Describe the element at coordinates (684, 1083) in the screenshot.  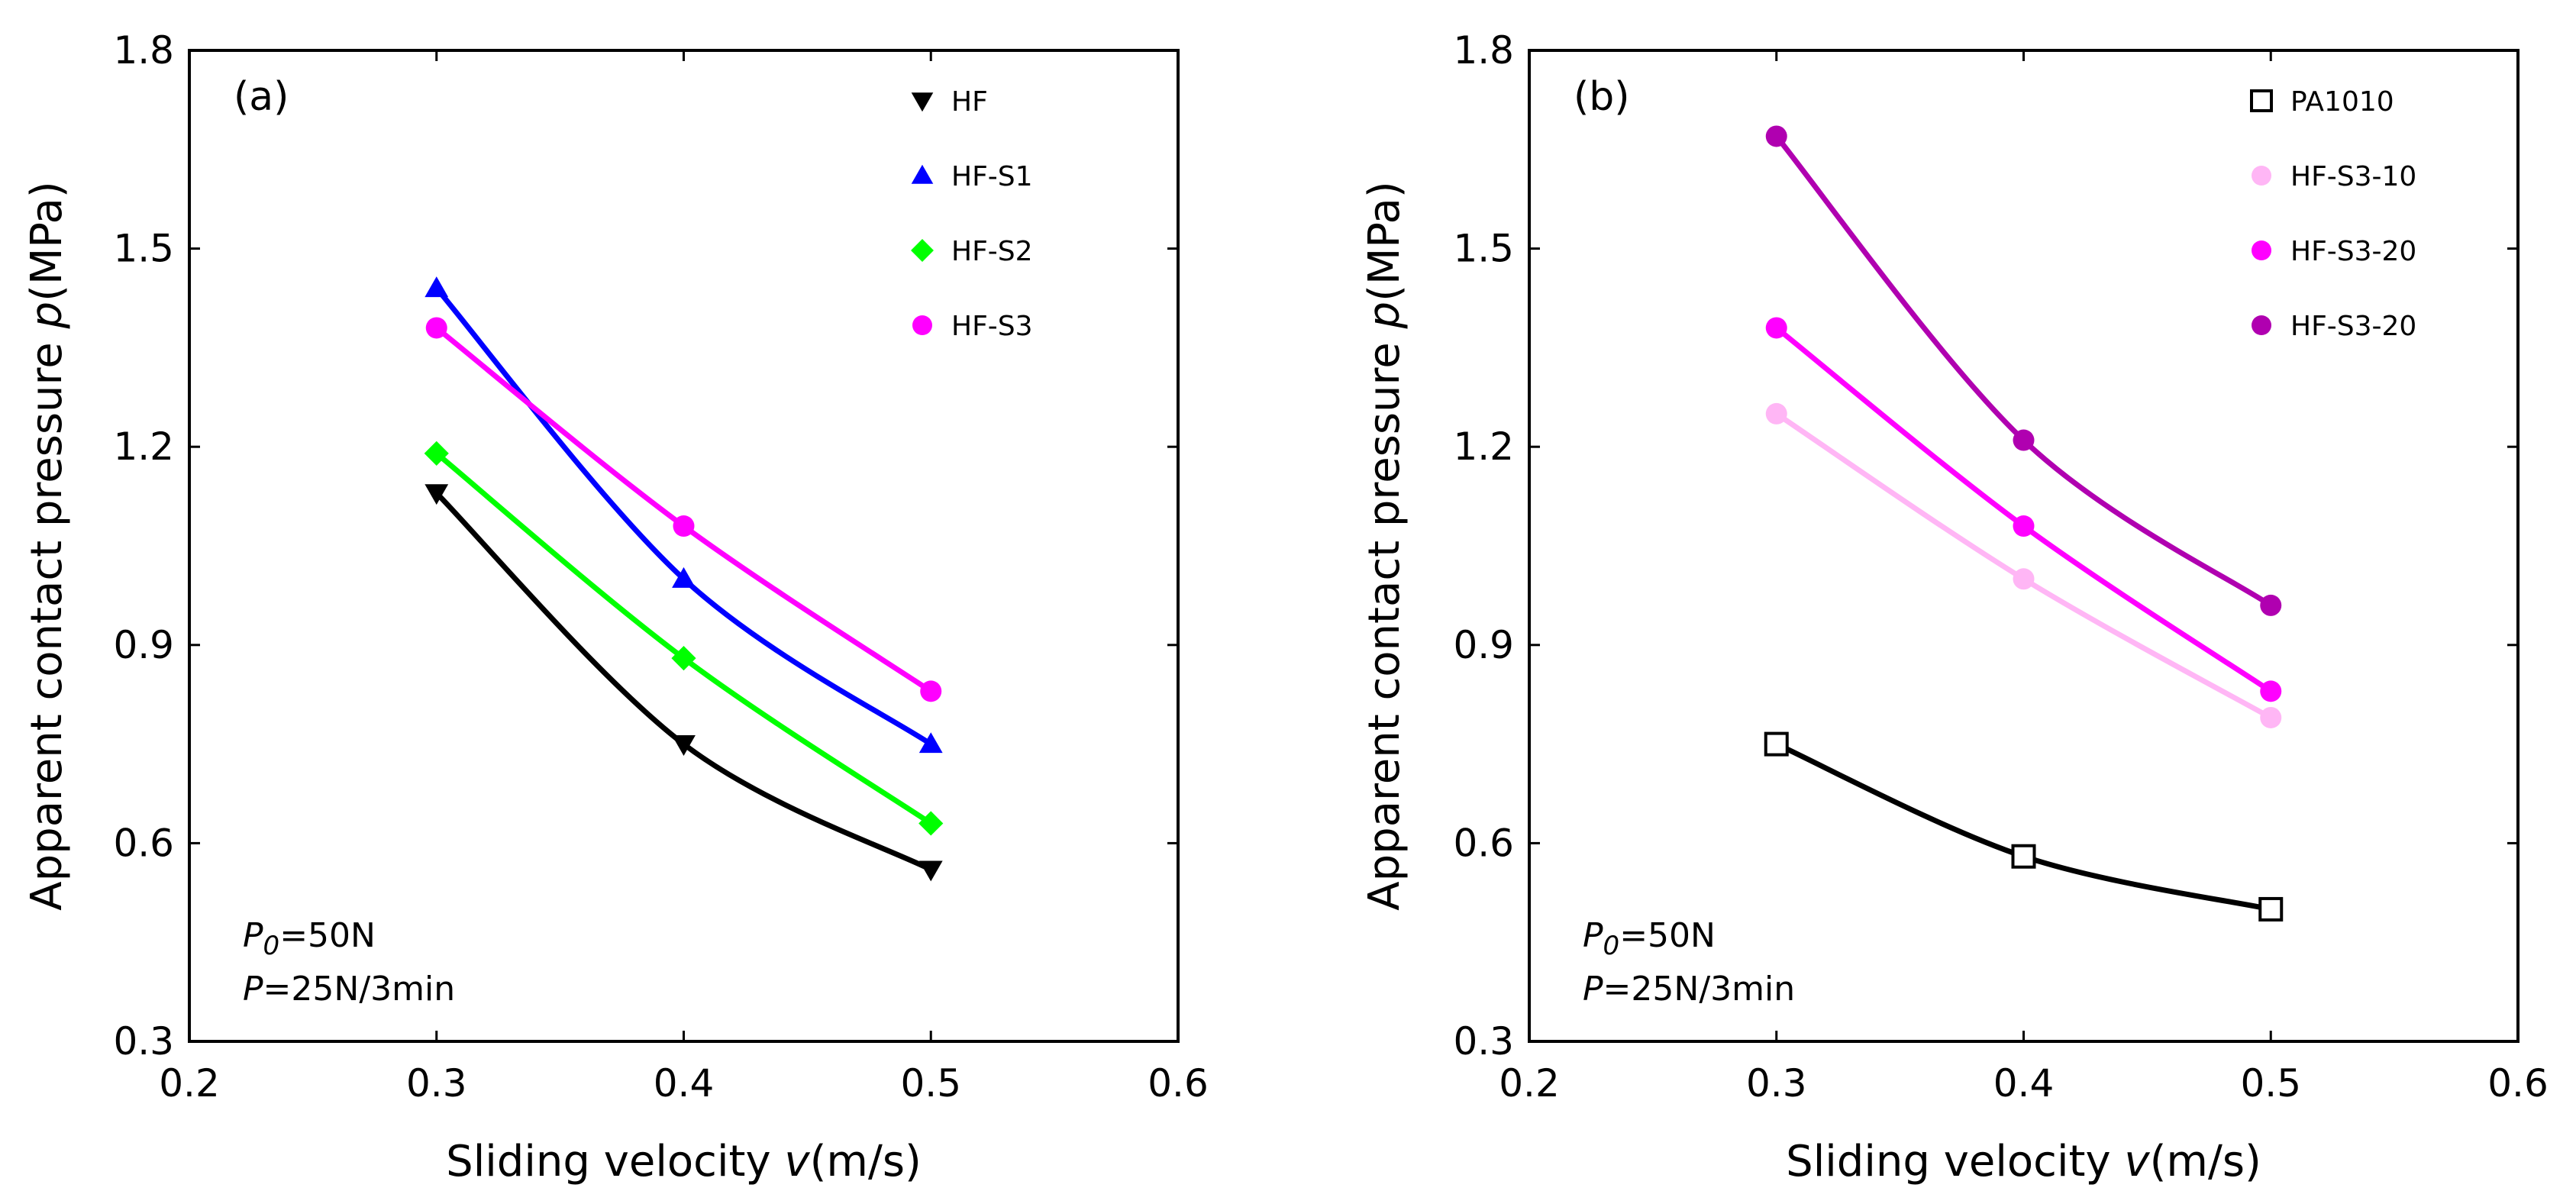
I see `x-tick-label: 0.4` at that location.